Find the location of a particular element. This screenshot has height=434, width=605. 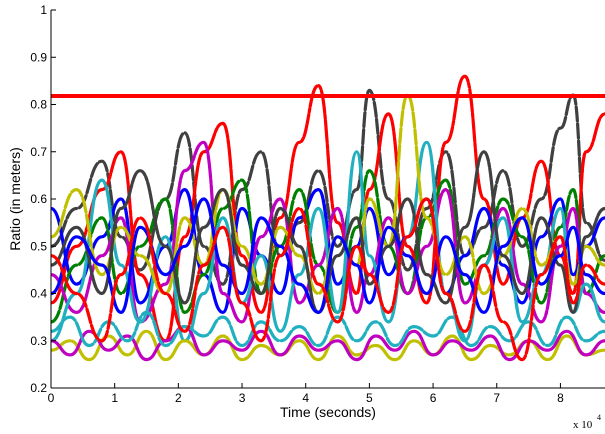

y-tick-label: 0.4 is located at coordinates (38, 294).